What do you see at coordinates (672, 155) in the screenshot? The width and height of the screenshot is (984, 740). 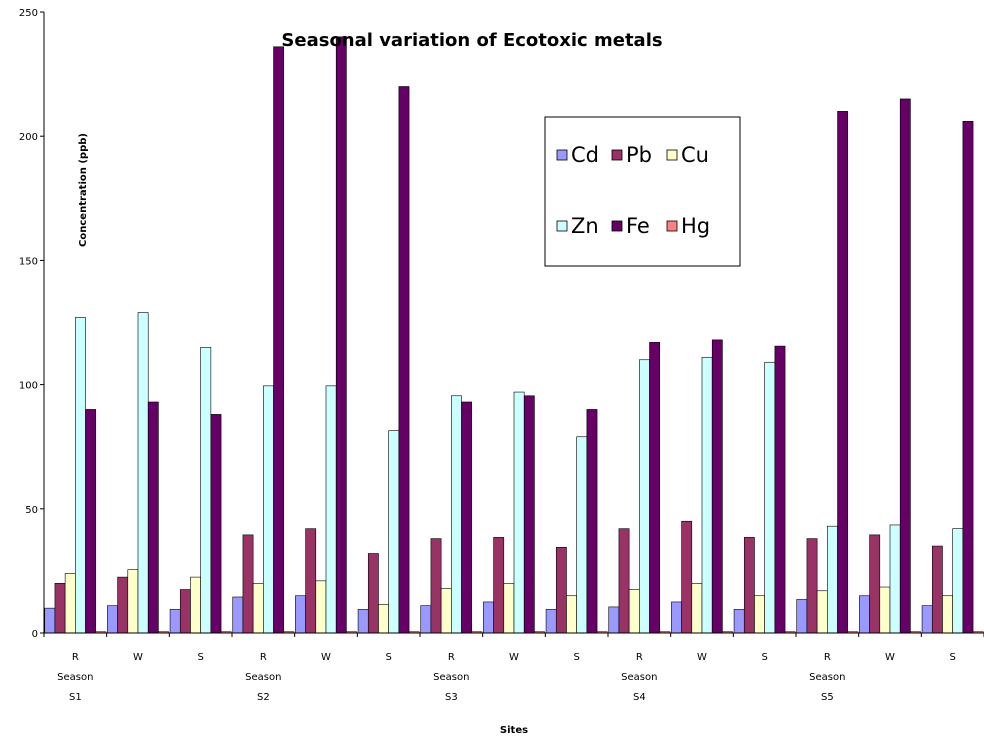 I see `legend-swatch-cu` at bounding box center [672, 155].